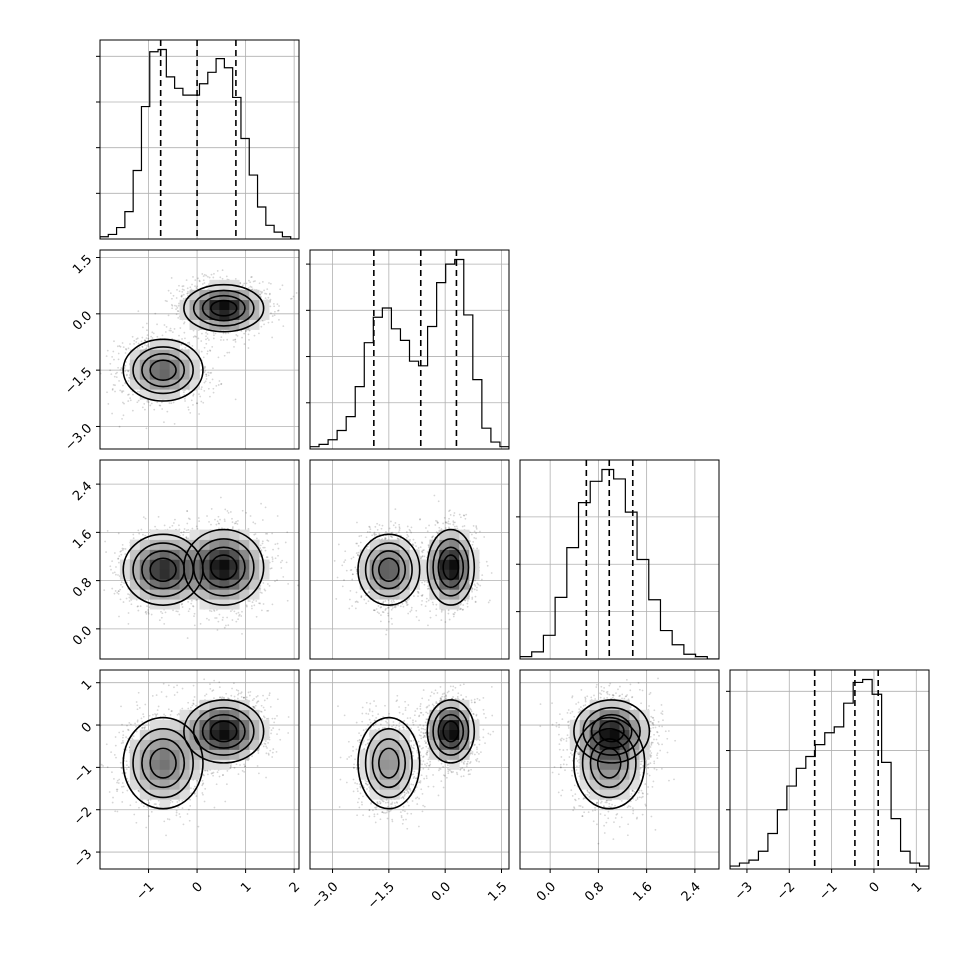 The width and height of the screenshot is (970, 970). I want to click on panel-frame, so click(409, 349).